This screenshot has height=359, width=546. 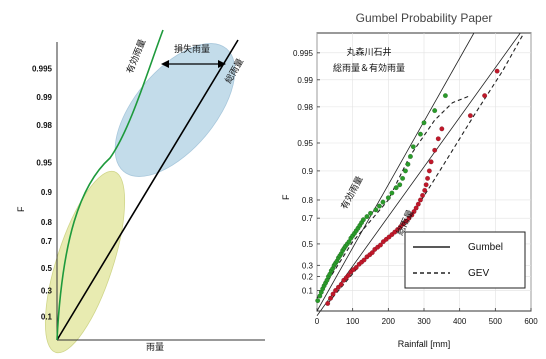 I want to click on schematic-y-tick-label: 0.1, so click(x=47, y=317).